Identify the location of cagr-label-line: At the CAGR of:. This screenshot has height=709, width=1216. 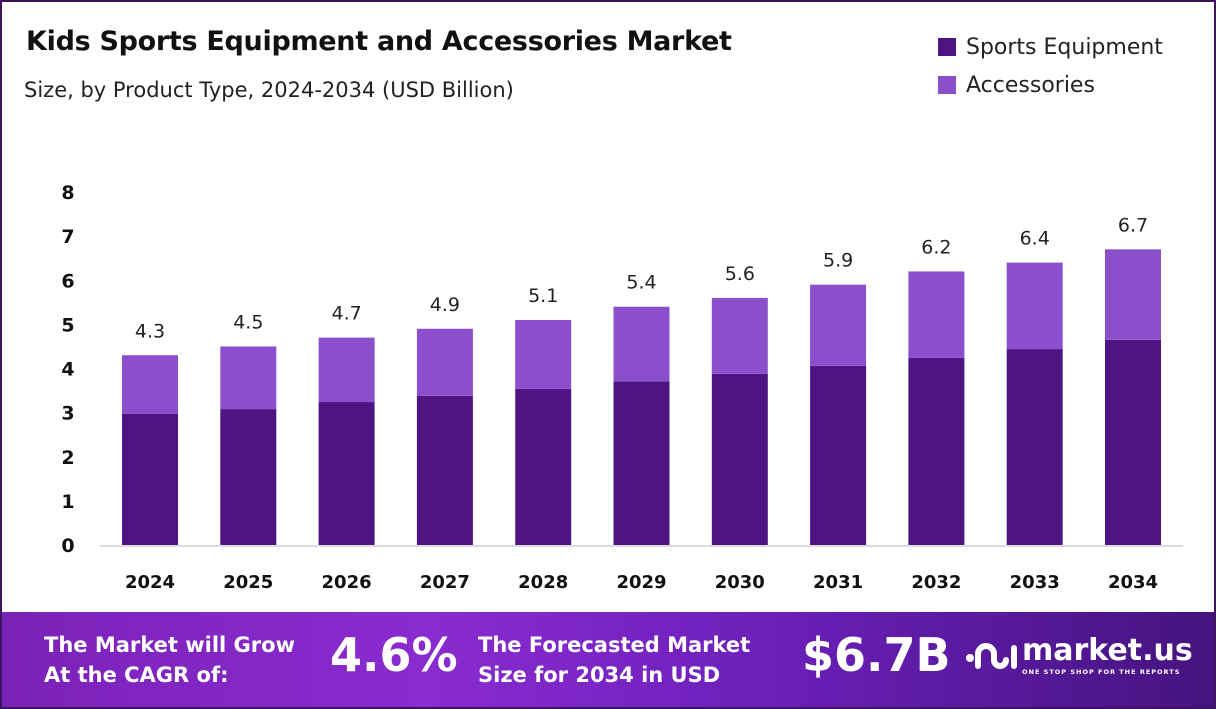
(136, 675).